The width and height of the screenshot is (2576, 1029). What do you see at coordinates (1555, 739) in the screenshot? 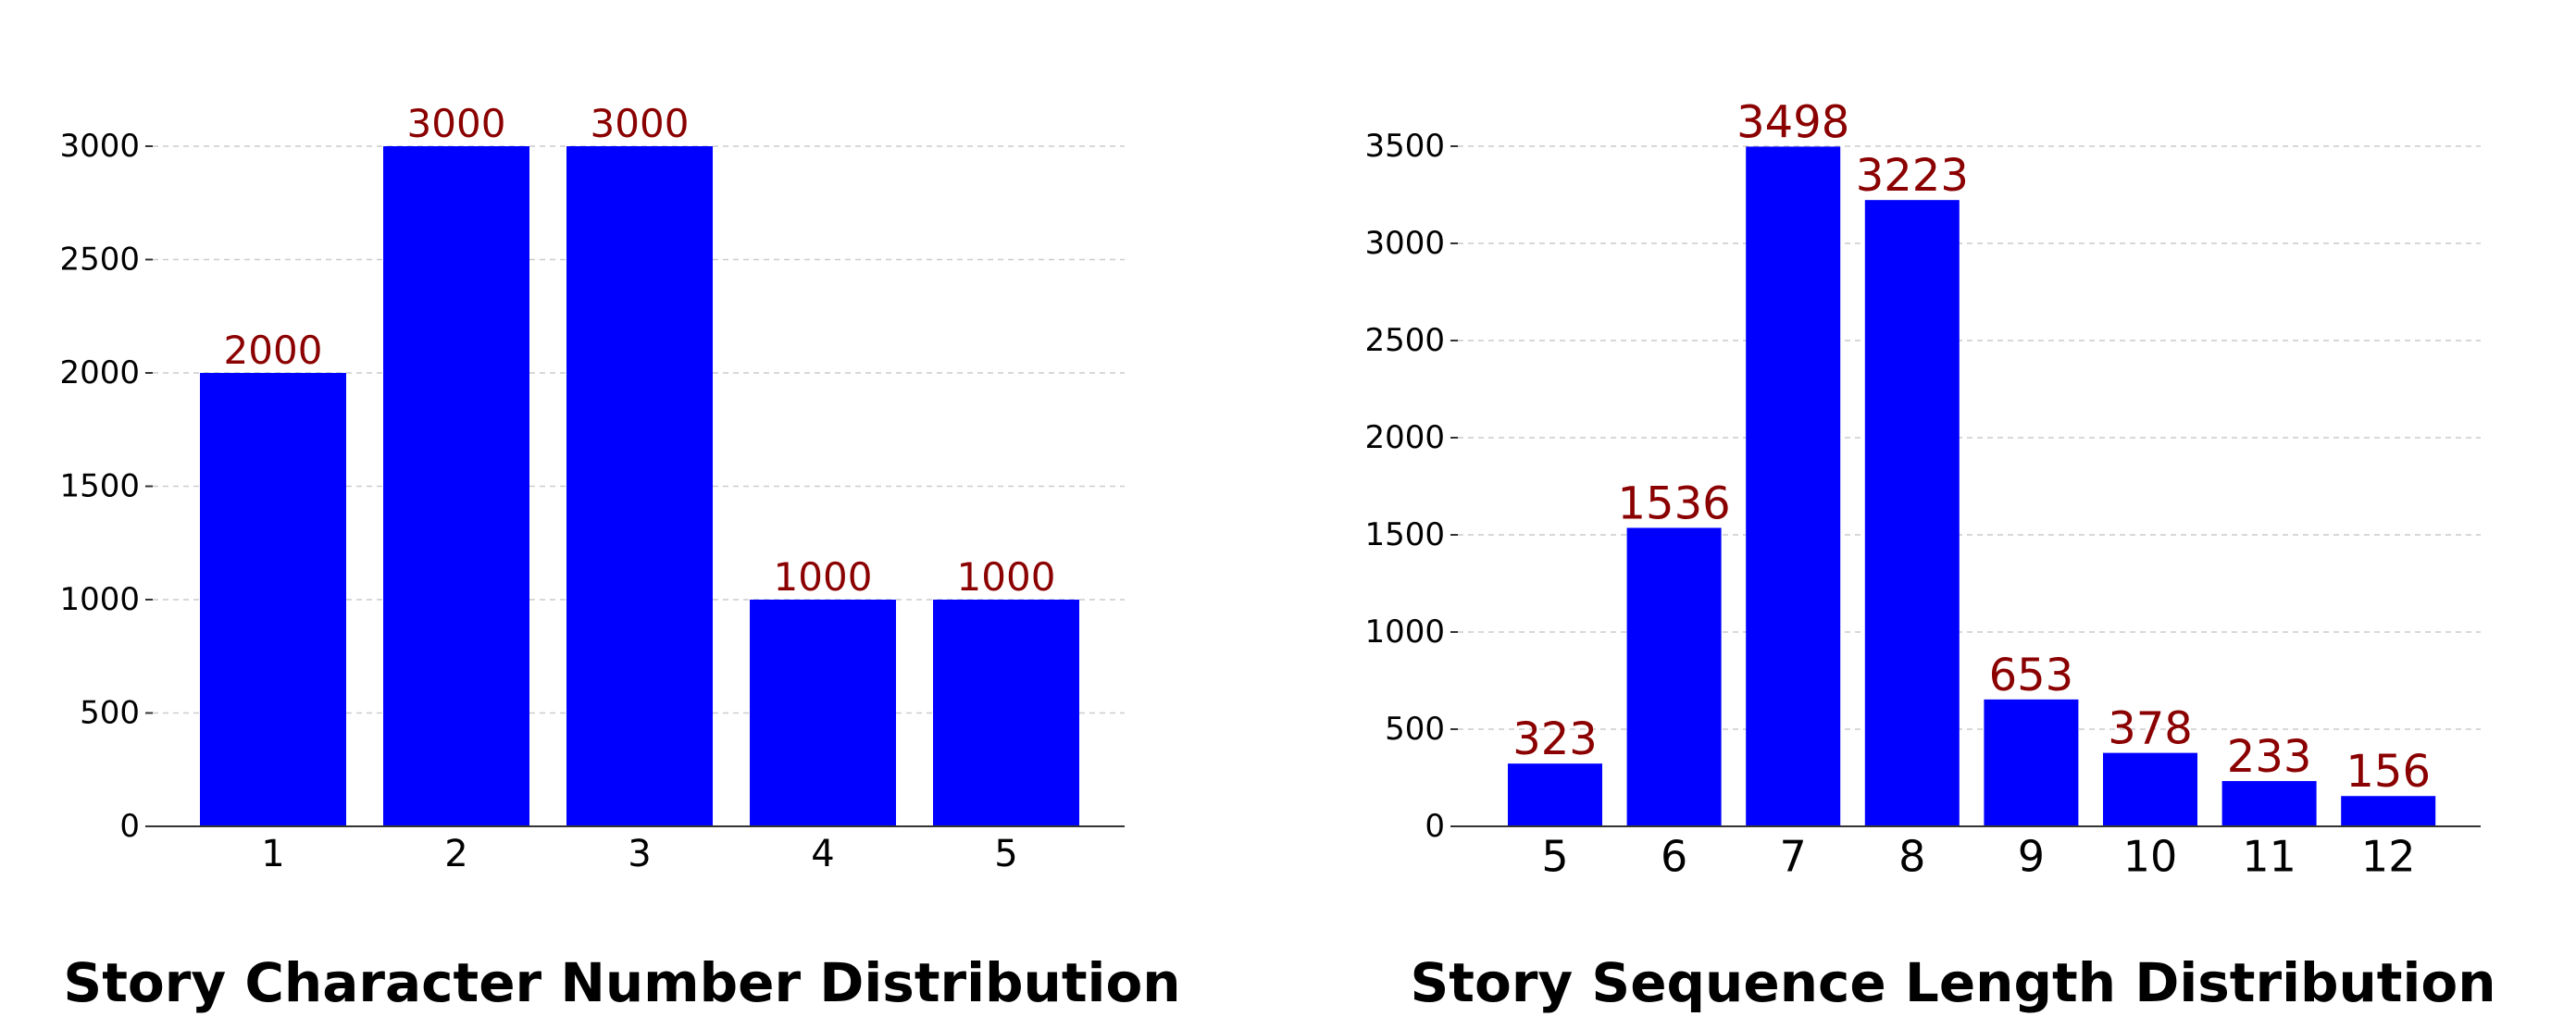
I see `data-label: 323` at bounding box center [1555, 739].